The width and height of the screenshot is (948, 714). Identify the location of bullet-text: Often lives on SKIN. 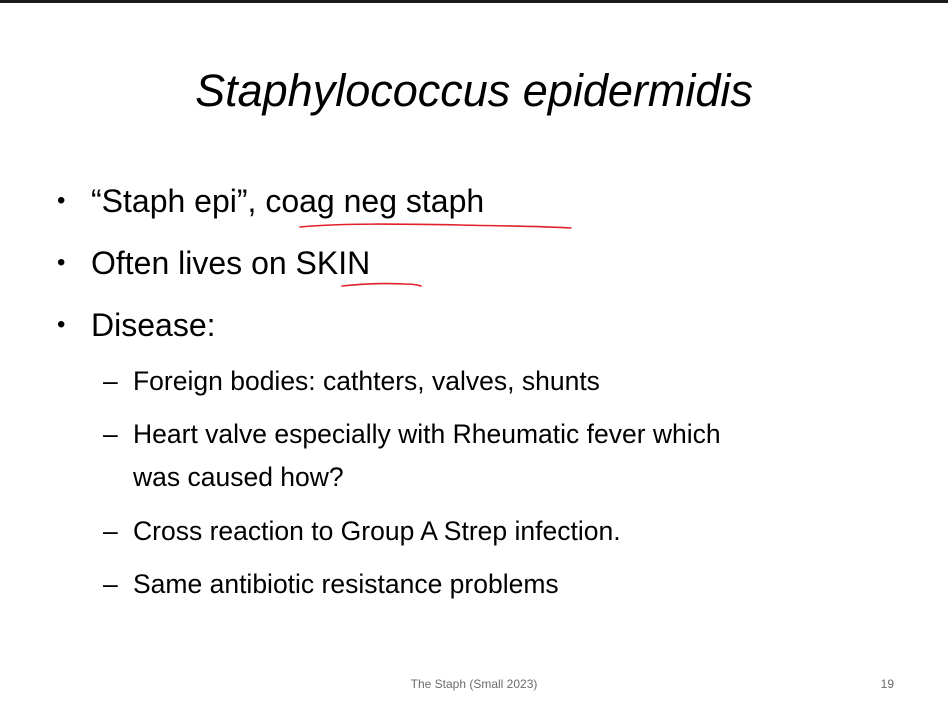
(231, 263).